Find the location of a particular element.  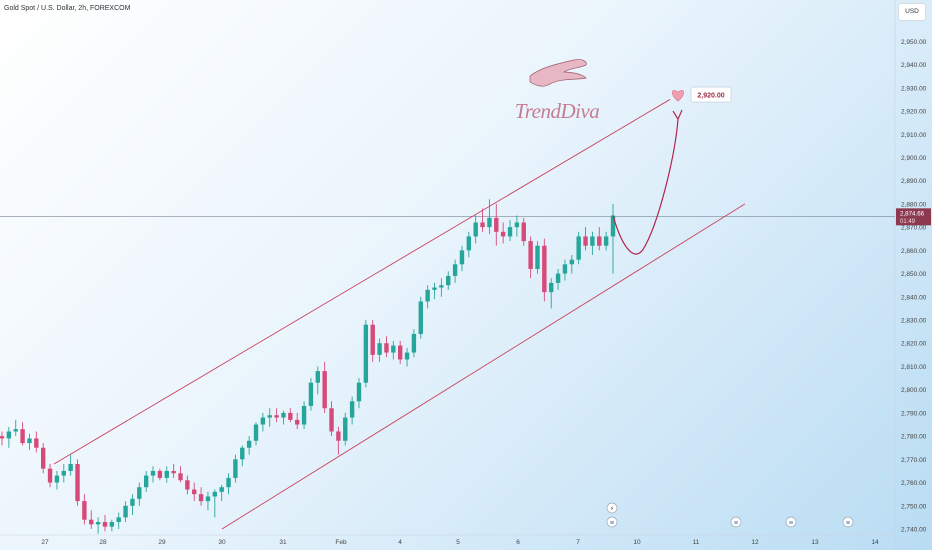

hand-icon is located at coordinates (558, 73).